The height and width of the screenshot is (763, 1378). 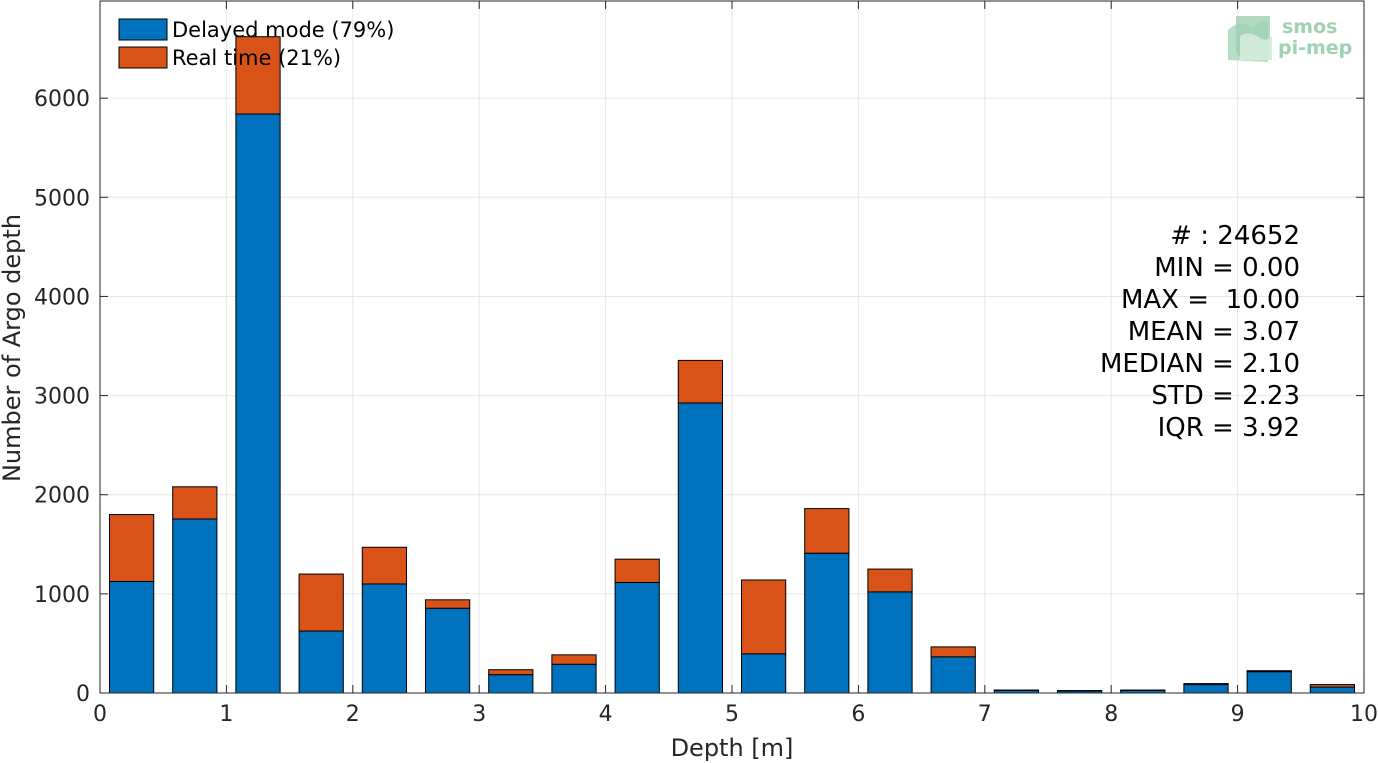 What do you see at coordinates (1309, 27) in the screenshot?
I see `logo-text-line1: smos` at bounding box center [1309, 27].